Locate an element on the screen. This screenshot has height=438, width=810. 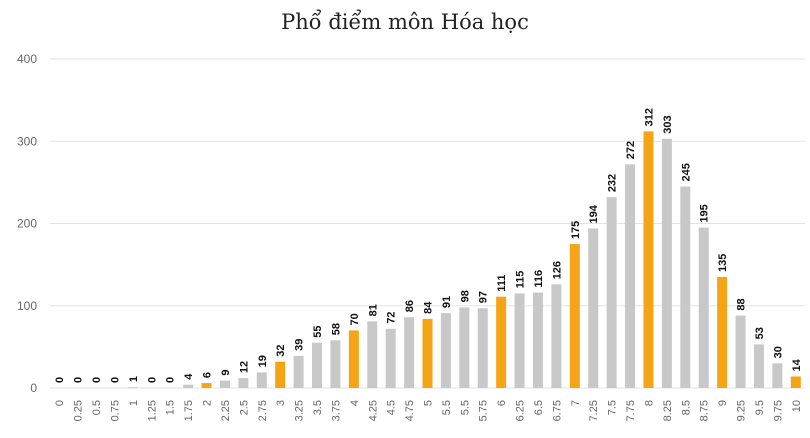
x-tick-label: 9 is located at coordinates (723, 403).